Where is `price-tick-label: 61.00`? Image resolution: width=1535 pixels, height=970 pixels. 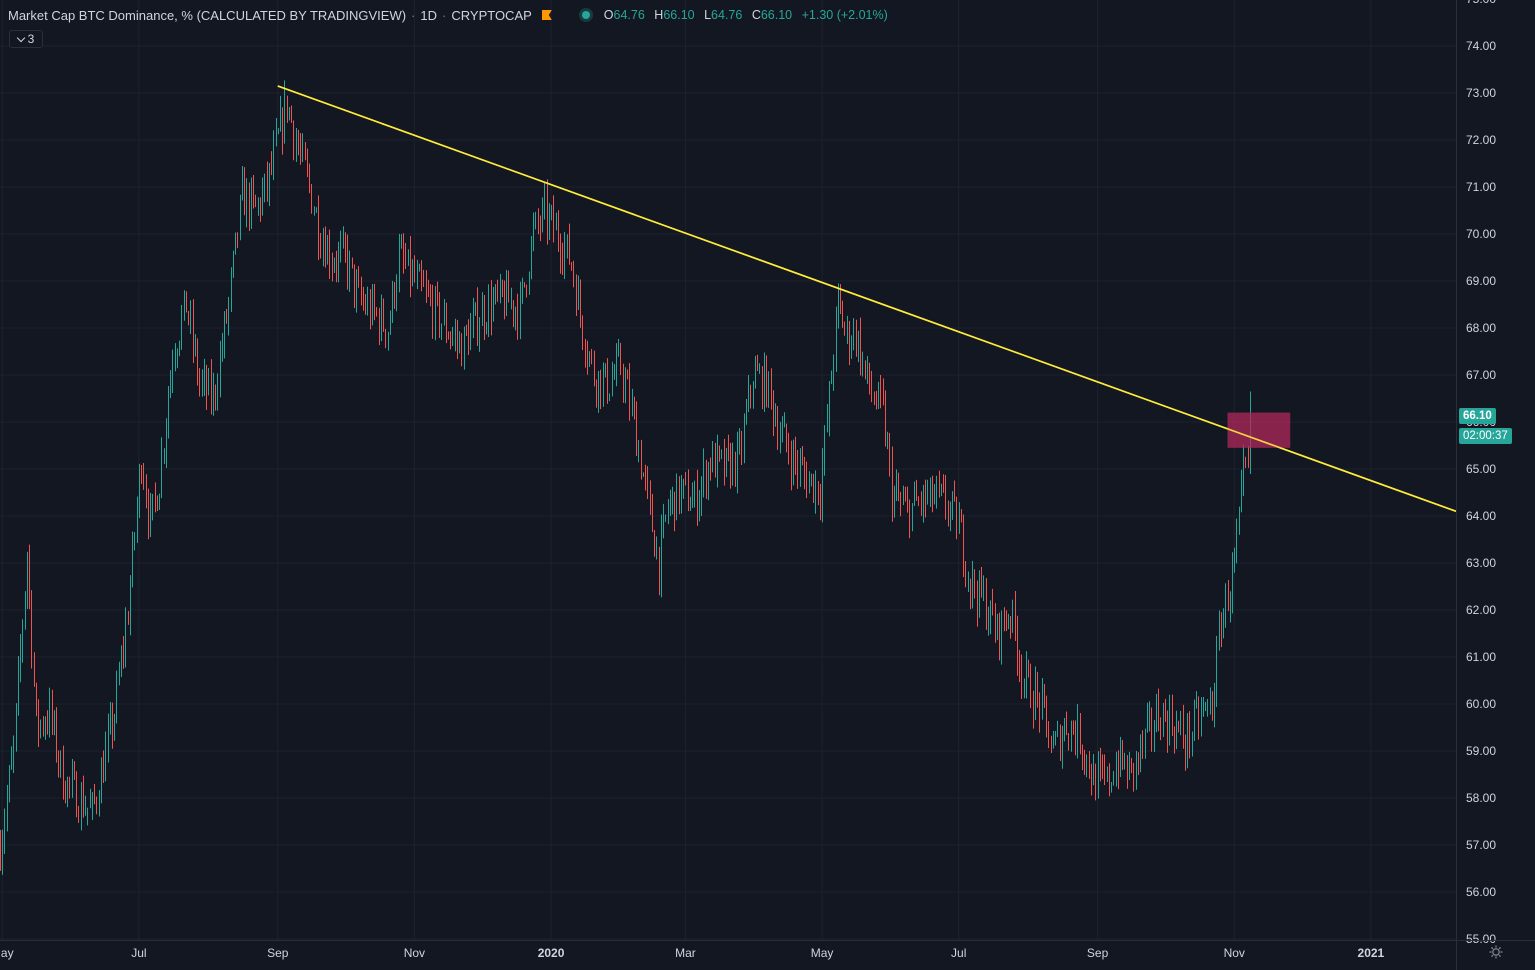
price-tick-label: 61.00 is located at coordinates (1481, 657).